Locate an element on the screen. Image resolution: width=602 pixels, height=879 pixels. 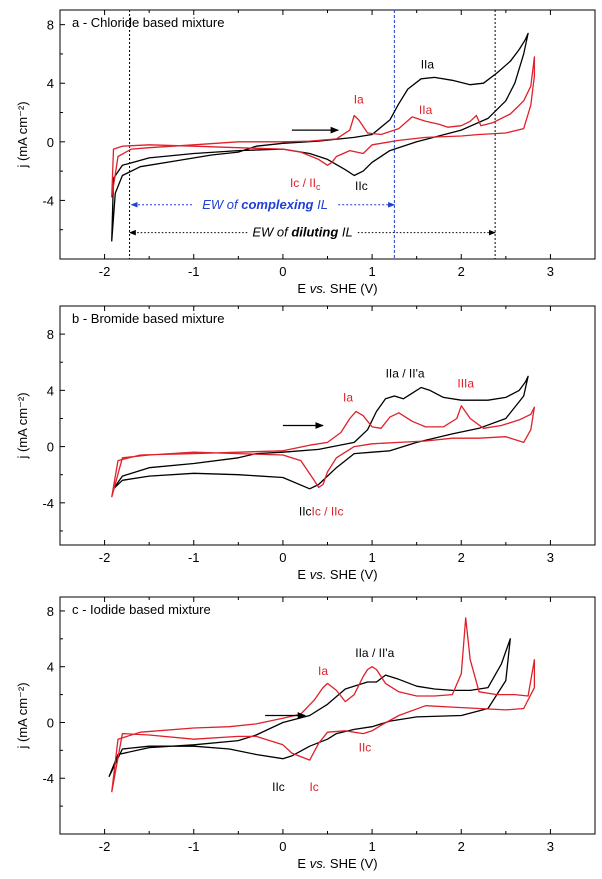
peak-label: Ic is located at coordinates (313, 787).